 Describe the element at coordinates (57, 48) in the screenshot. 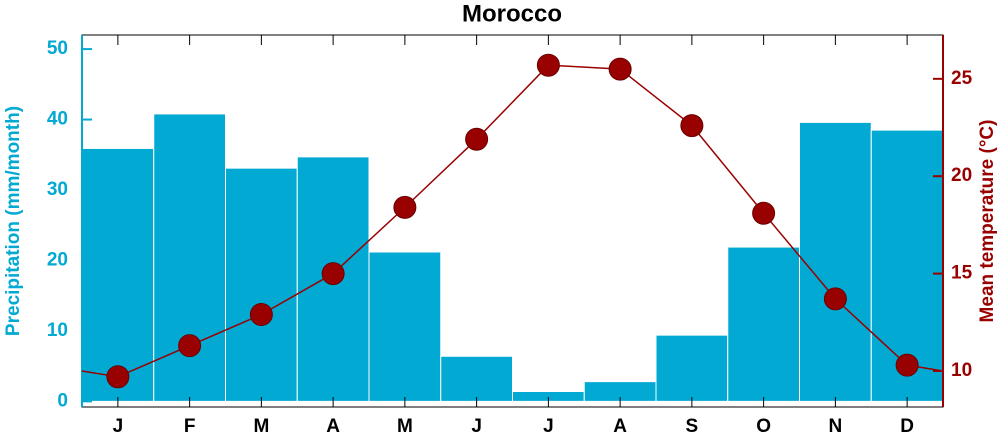

I see `y-tick-label: 50` at that location.